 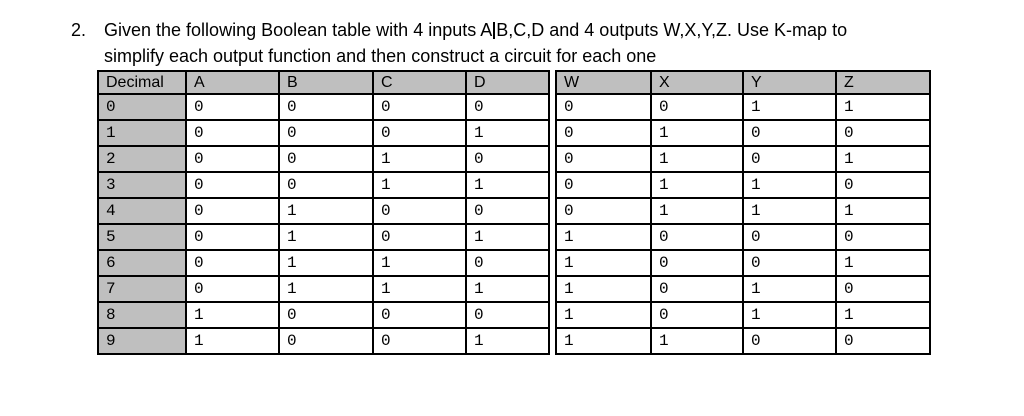 What do you see at coordinates (142, 289) in the screenshot?
I see `decimal-cell: 7` at bounding box center [142, 289].